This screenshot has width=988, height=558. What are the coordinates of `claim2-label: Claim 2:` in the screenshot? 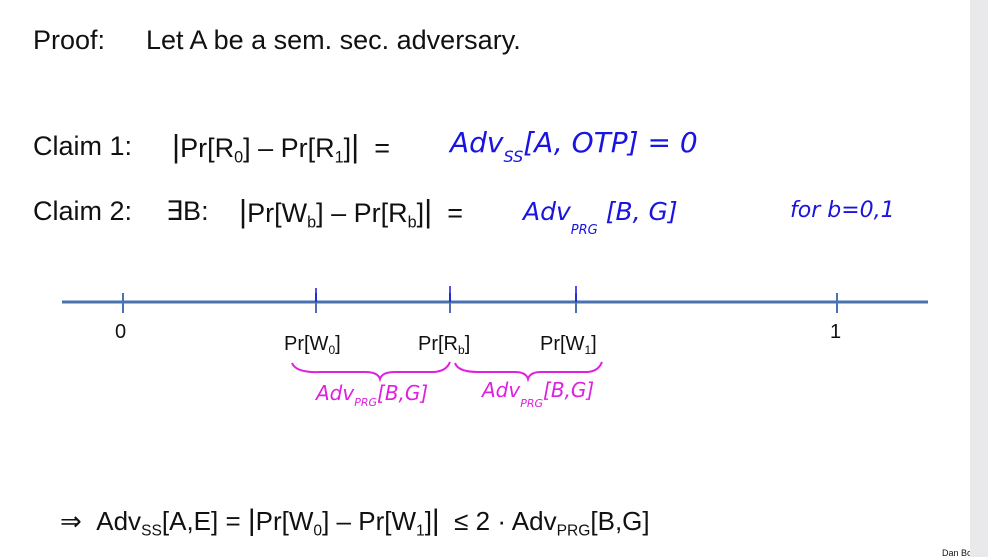 It's located at (83, 211).